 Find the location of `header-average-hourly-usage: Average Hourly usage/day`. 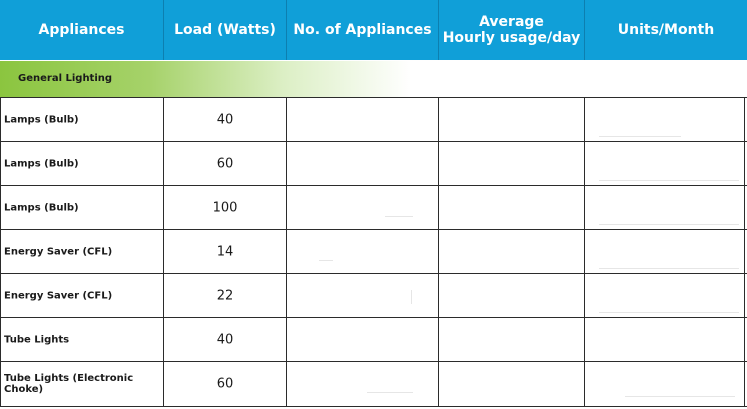

header-average-hourly-usage: Average Hourly usage/day is located at coordinates (512, 30).